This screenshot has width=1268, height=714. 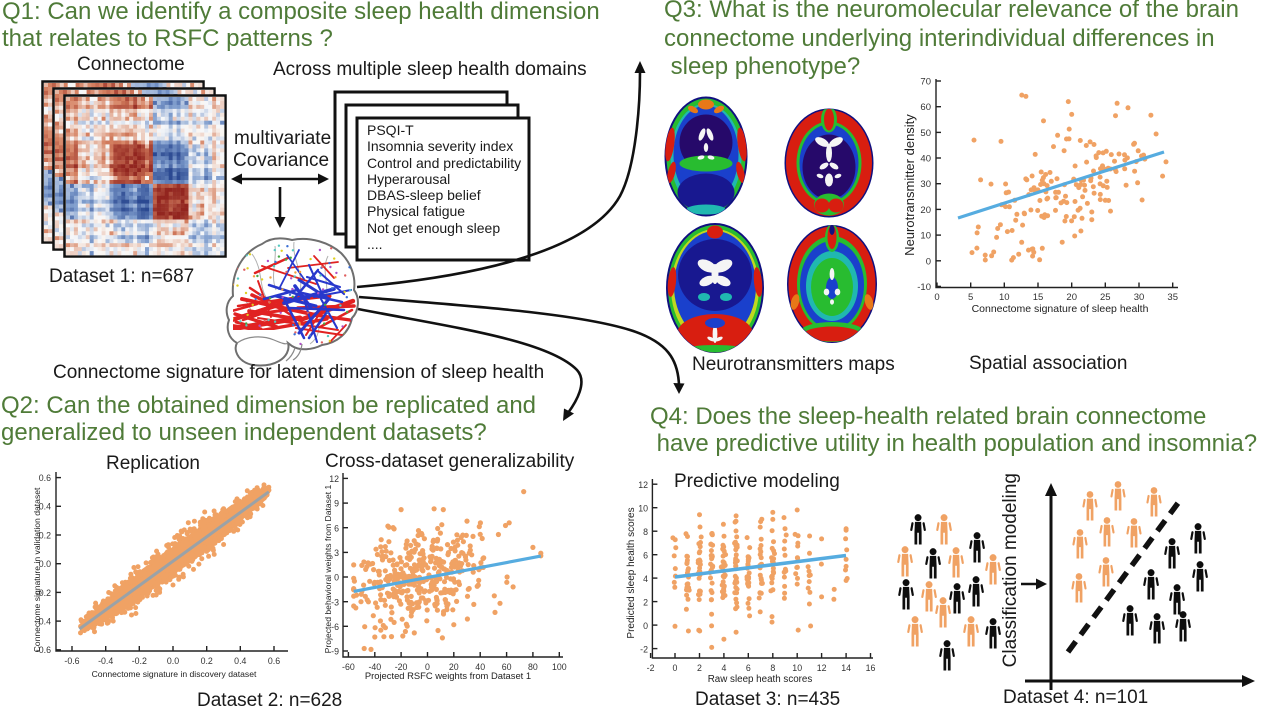 I want to click on svg-text: 5, so click(x=970, y=297).